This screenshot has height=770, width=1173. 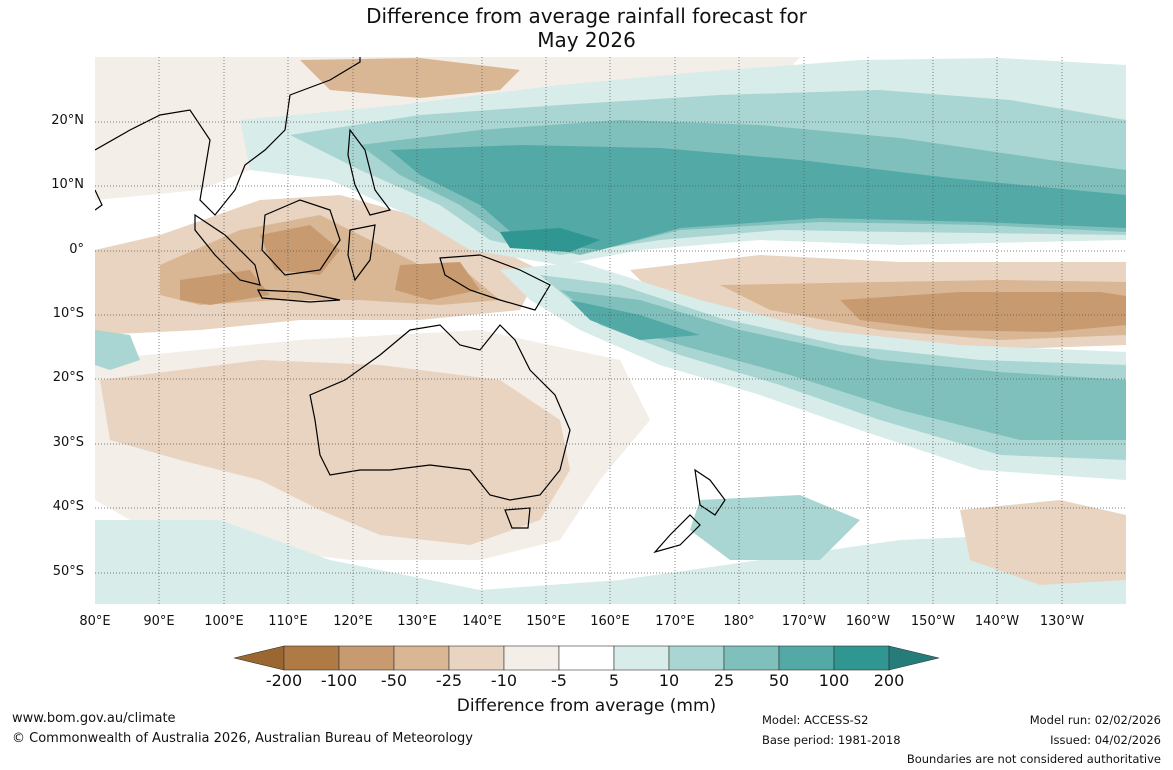 I want to click on lat-label: 30°S, so click(x=68, y=442).